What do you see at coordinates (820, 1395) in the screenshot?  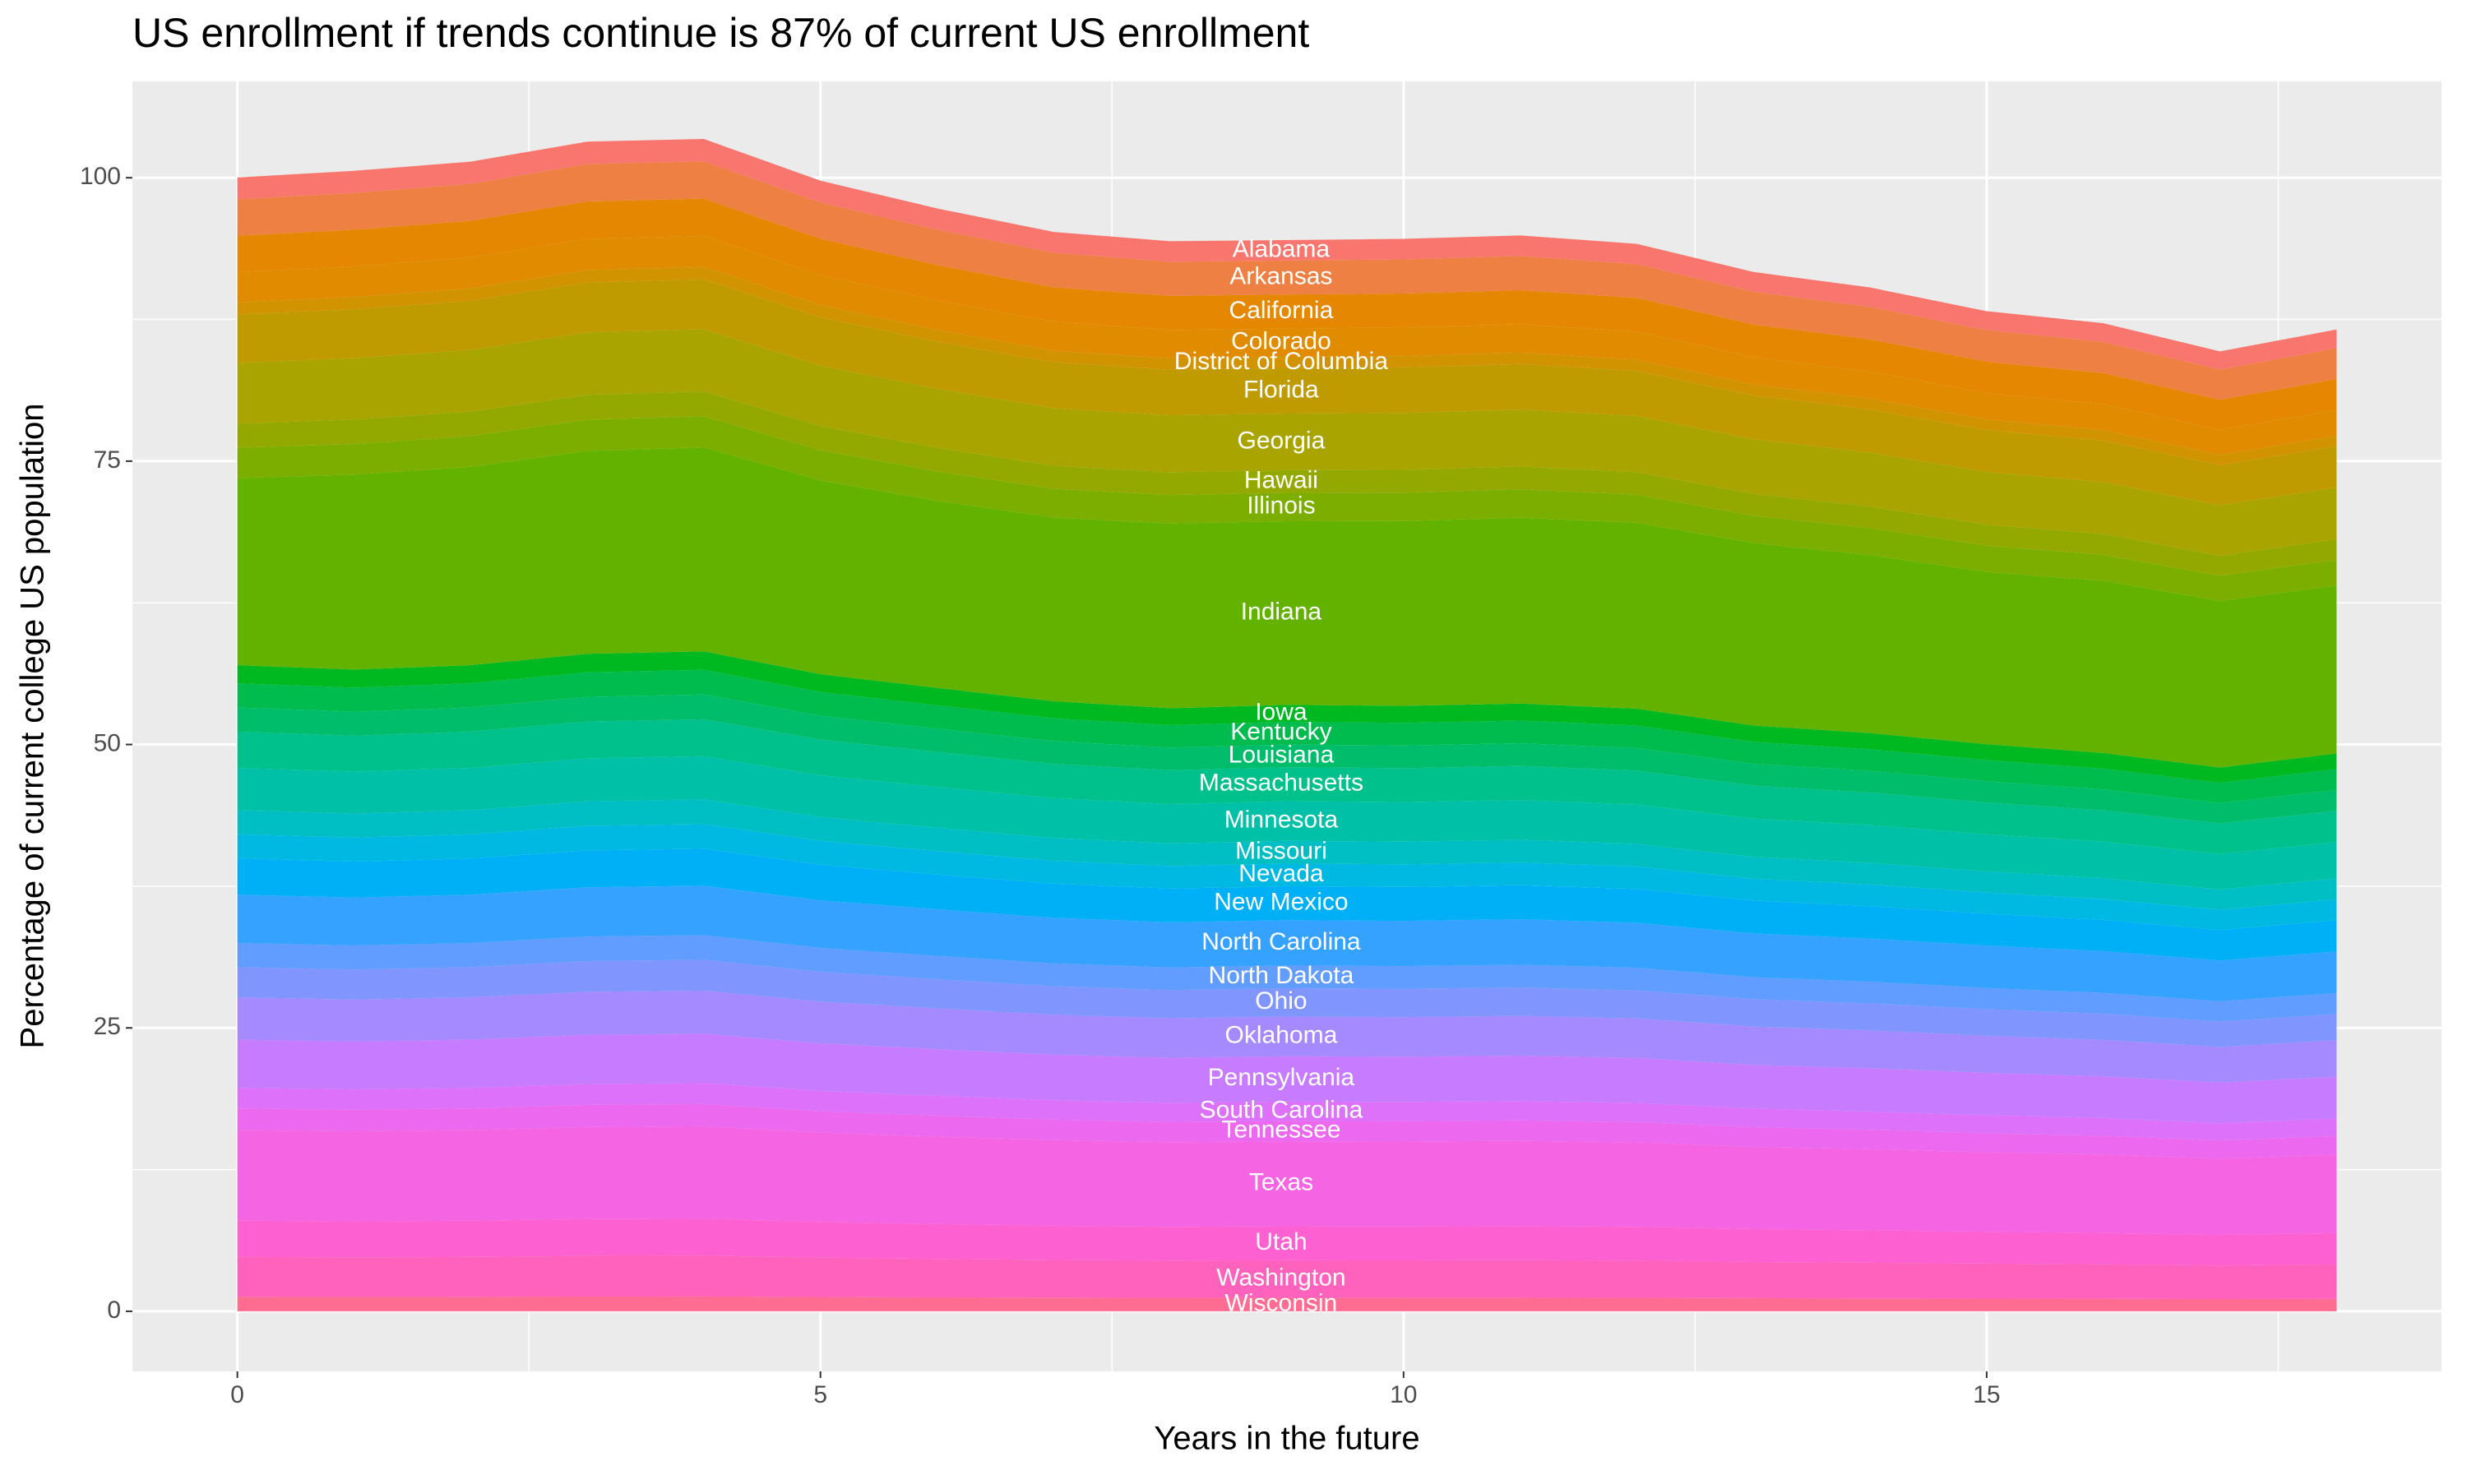 I see `x-tick-label: 5` at bounding box center [820, 1395].